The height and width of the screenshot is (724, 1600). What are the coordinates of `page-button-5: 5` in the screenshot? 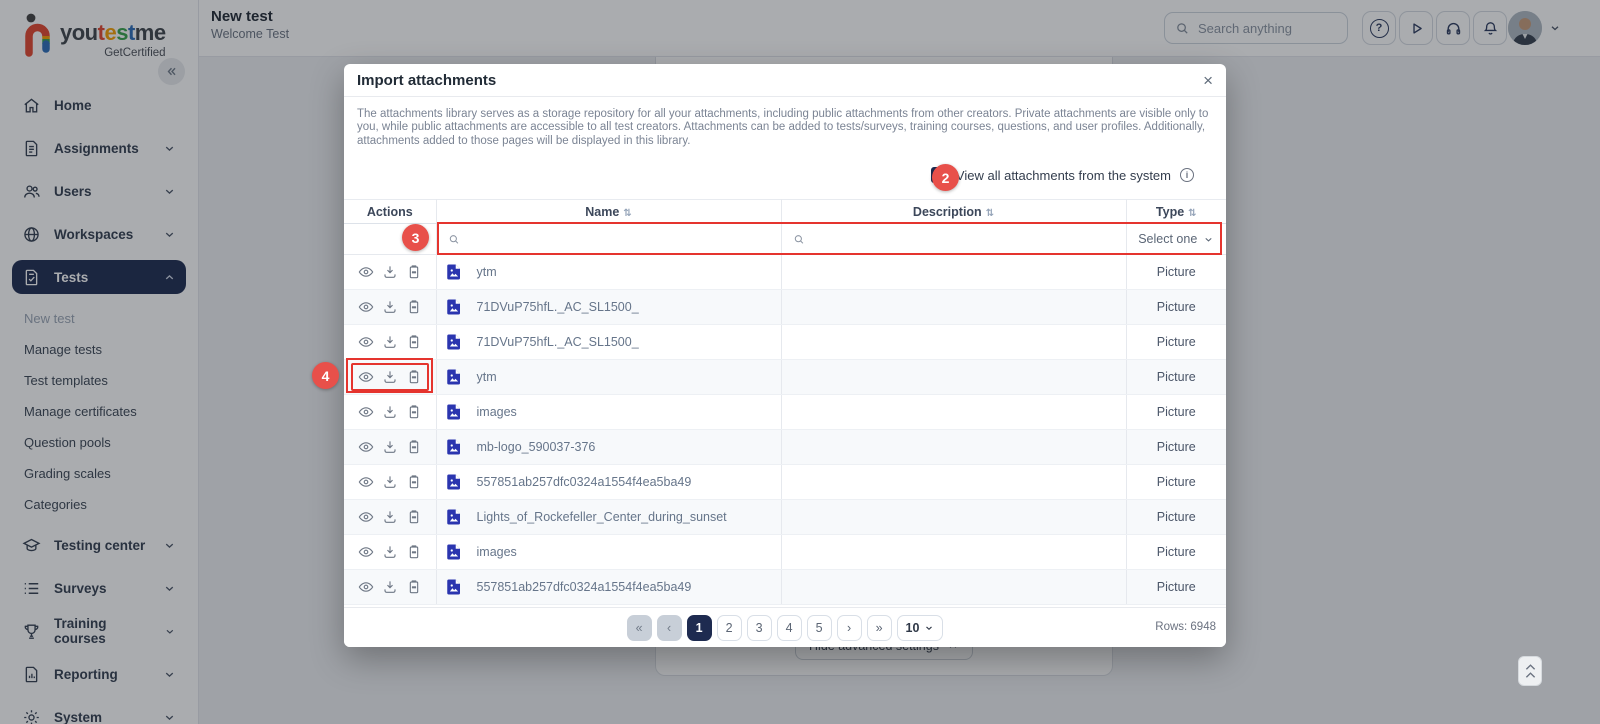 It's located at (819, 627).